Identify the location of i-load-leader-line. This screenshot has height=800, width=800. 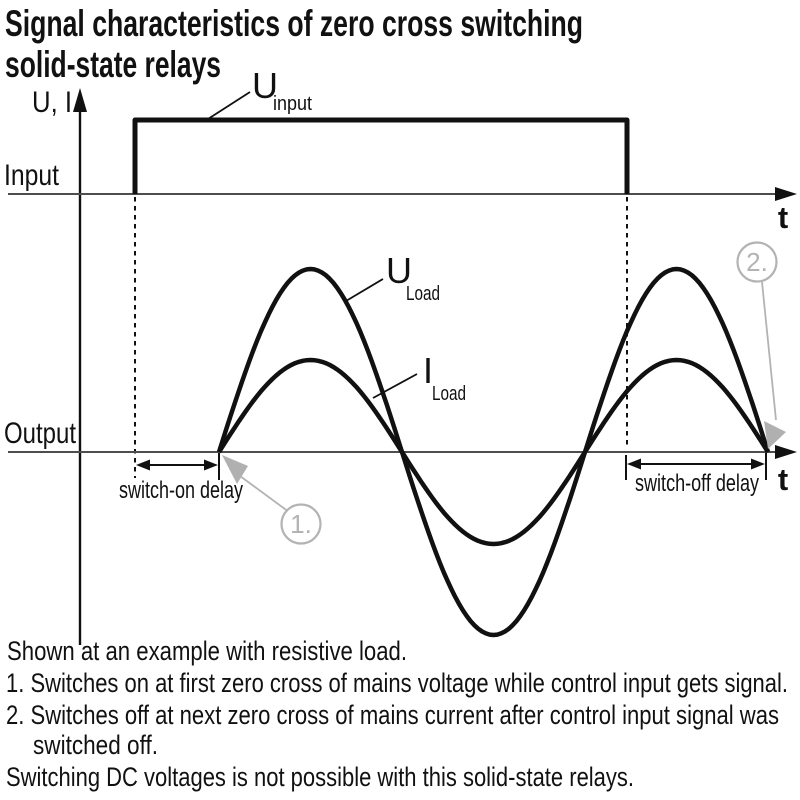
(395, 386).